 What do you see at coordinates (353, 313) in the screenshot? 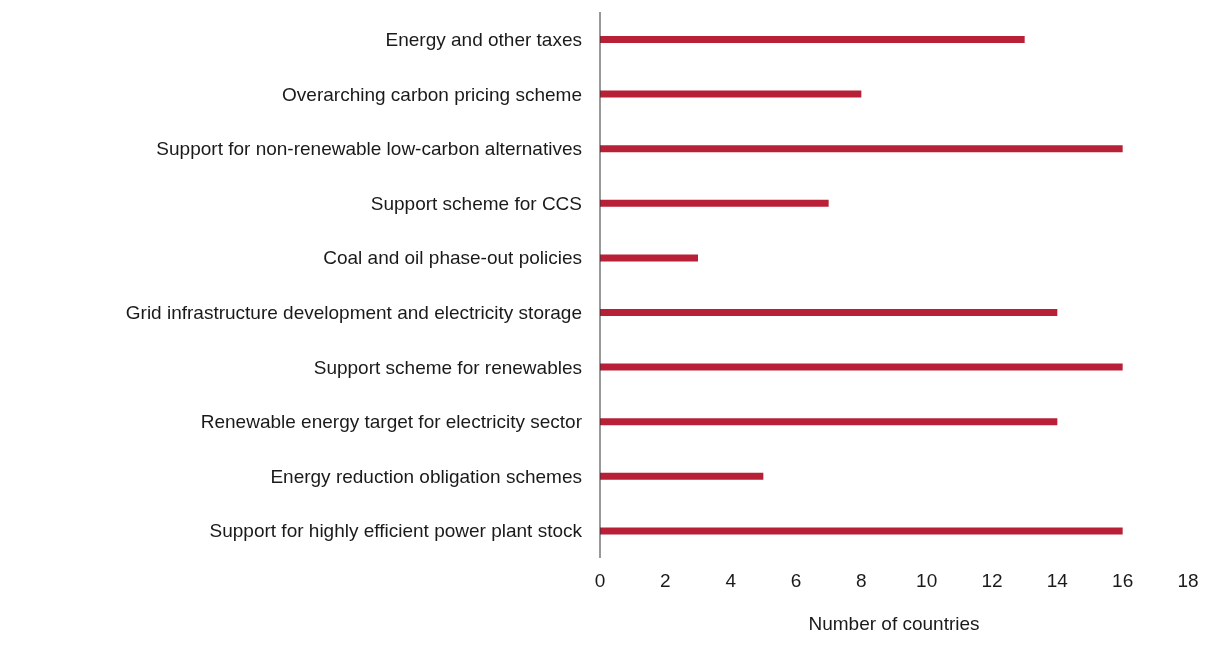
I see `y-tick-label: Grid infrastructure development and electricity storage` at bounding box center [353, 313].